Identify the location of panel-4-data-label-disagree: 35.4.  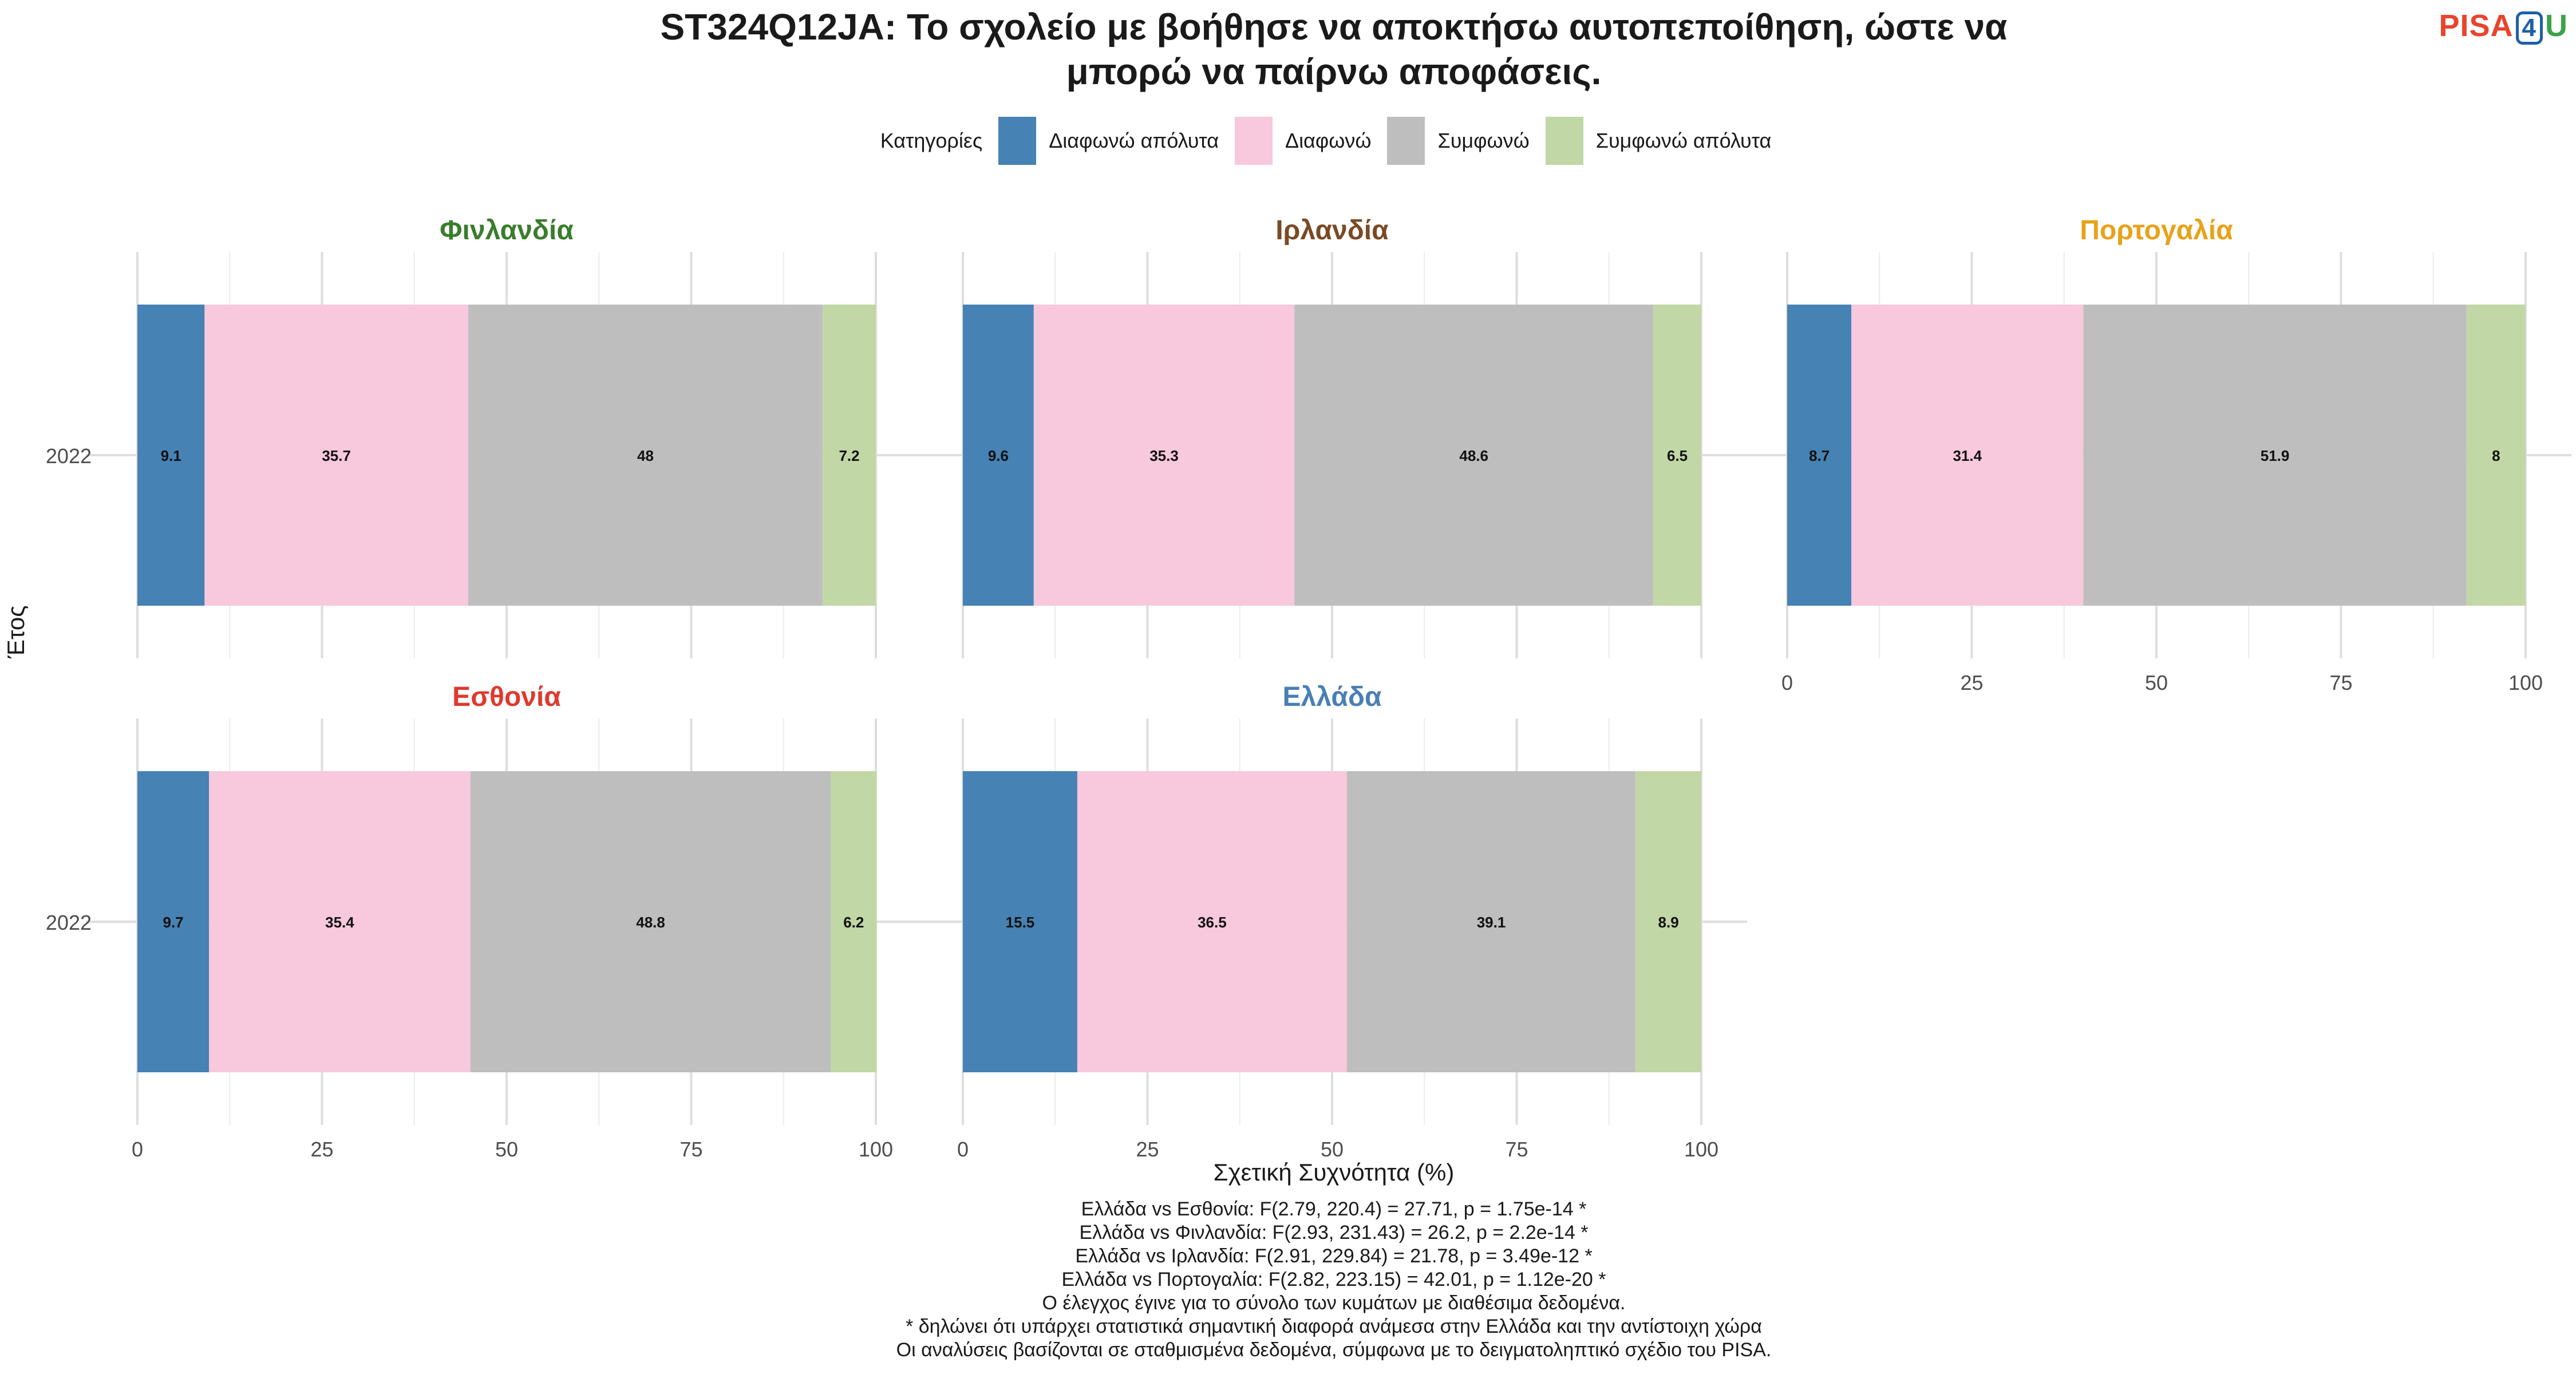
(339, 923).